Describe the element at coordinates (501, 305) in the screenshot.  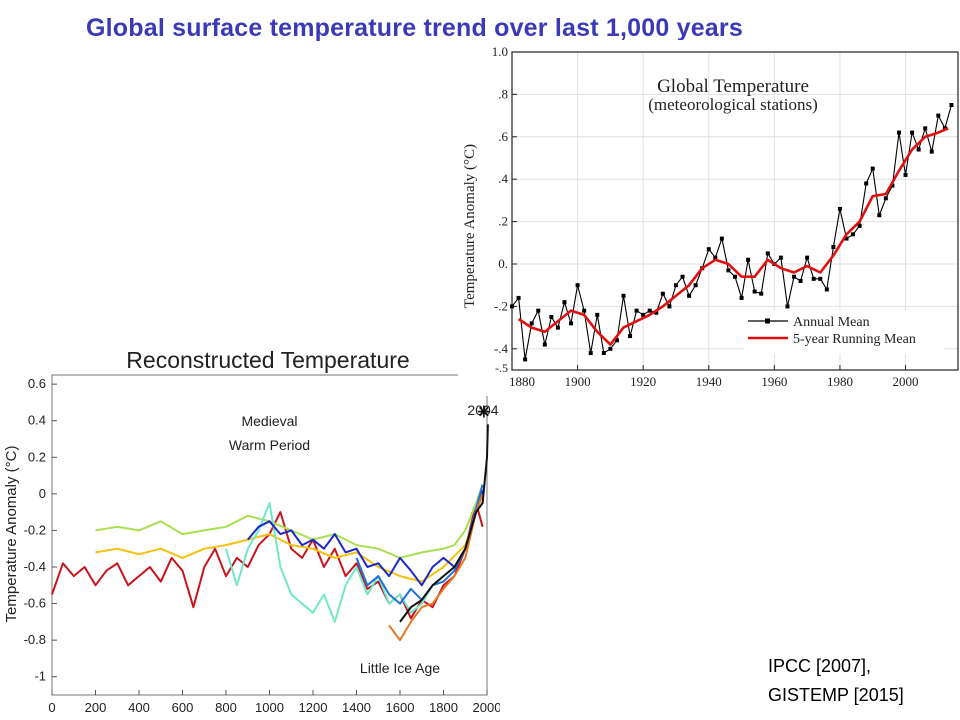
I see `gistemp-y-tick-label: -.2` at that location.